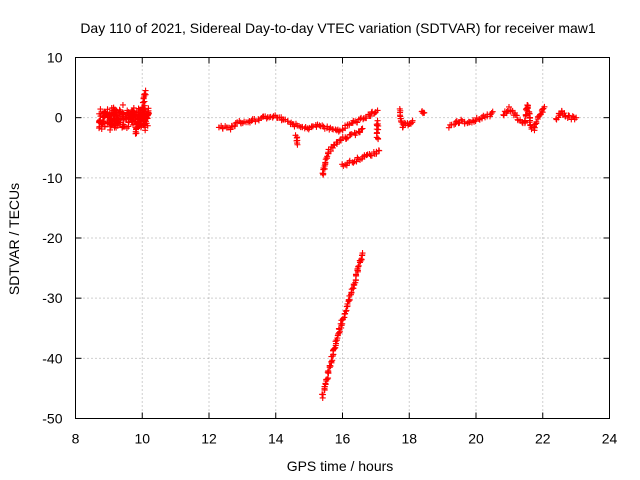  What do you see at coordinates (343, 439) in the screenshot?
I see `x-tick-label: 16` at bounding box center [343, 439].